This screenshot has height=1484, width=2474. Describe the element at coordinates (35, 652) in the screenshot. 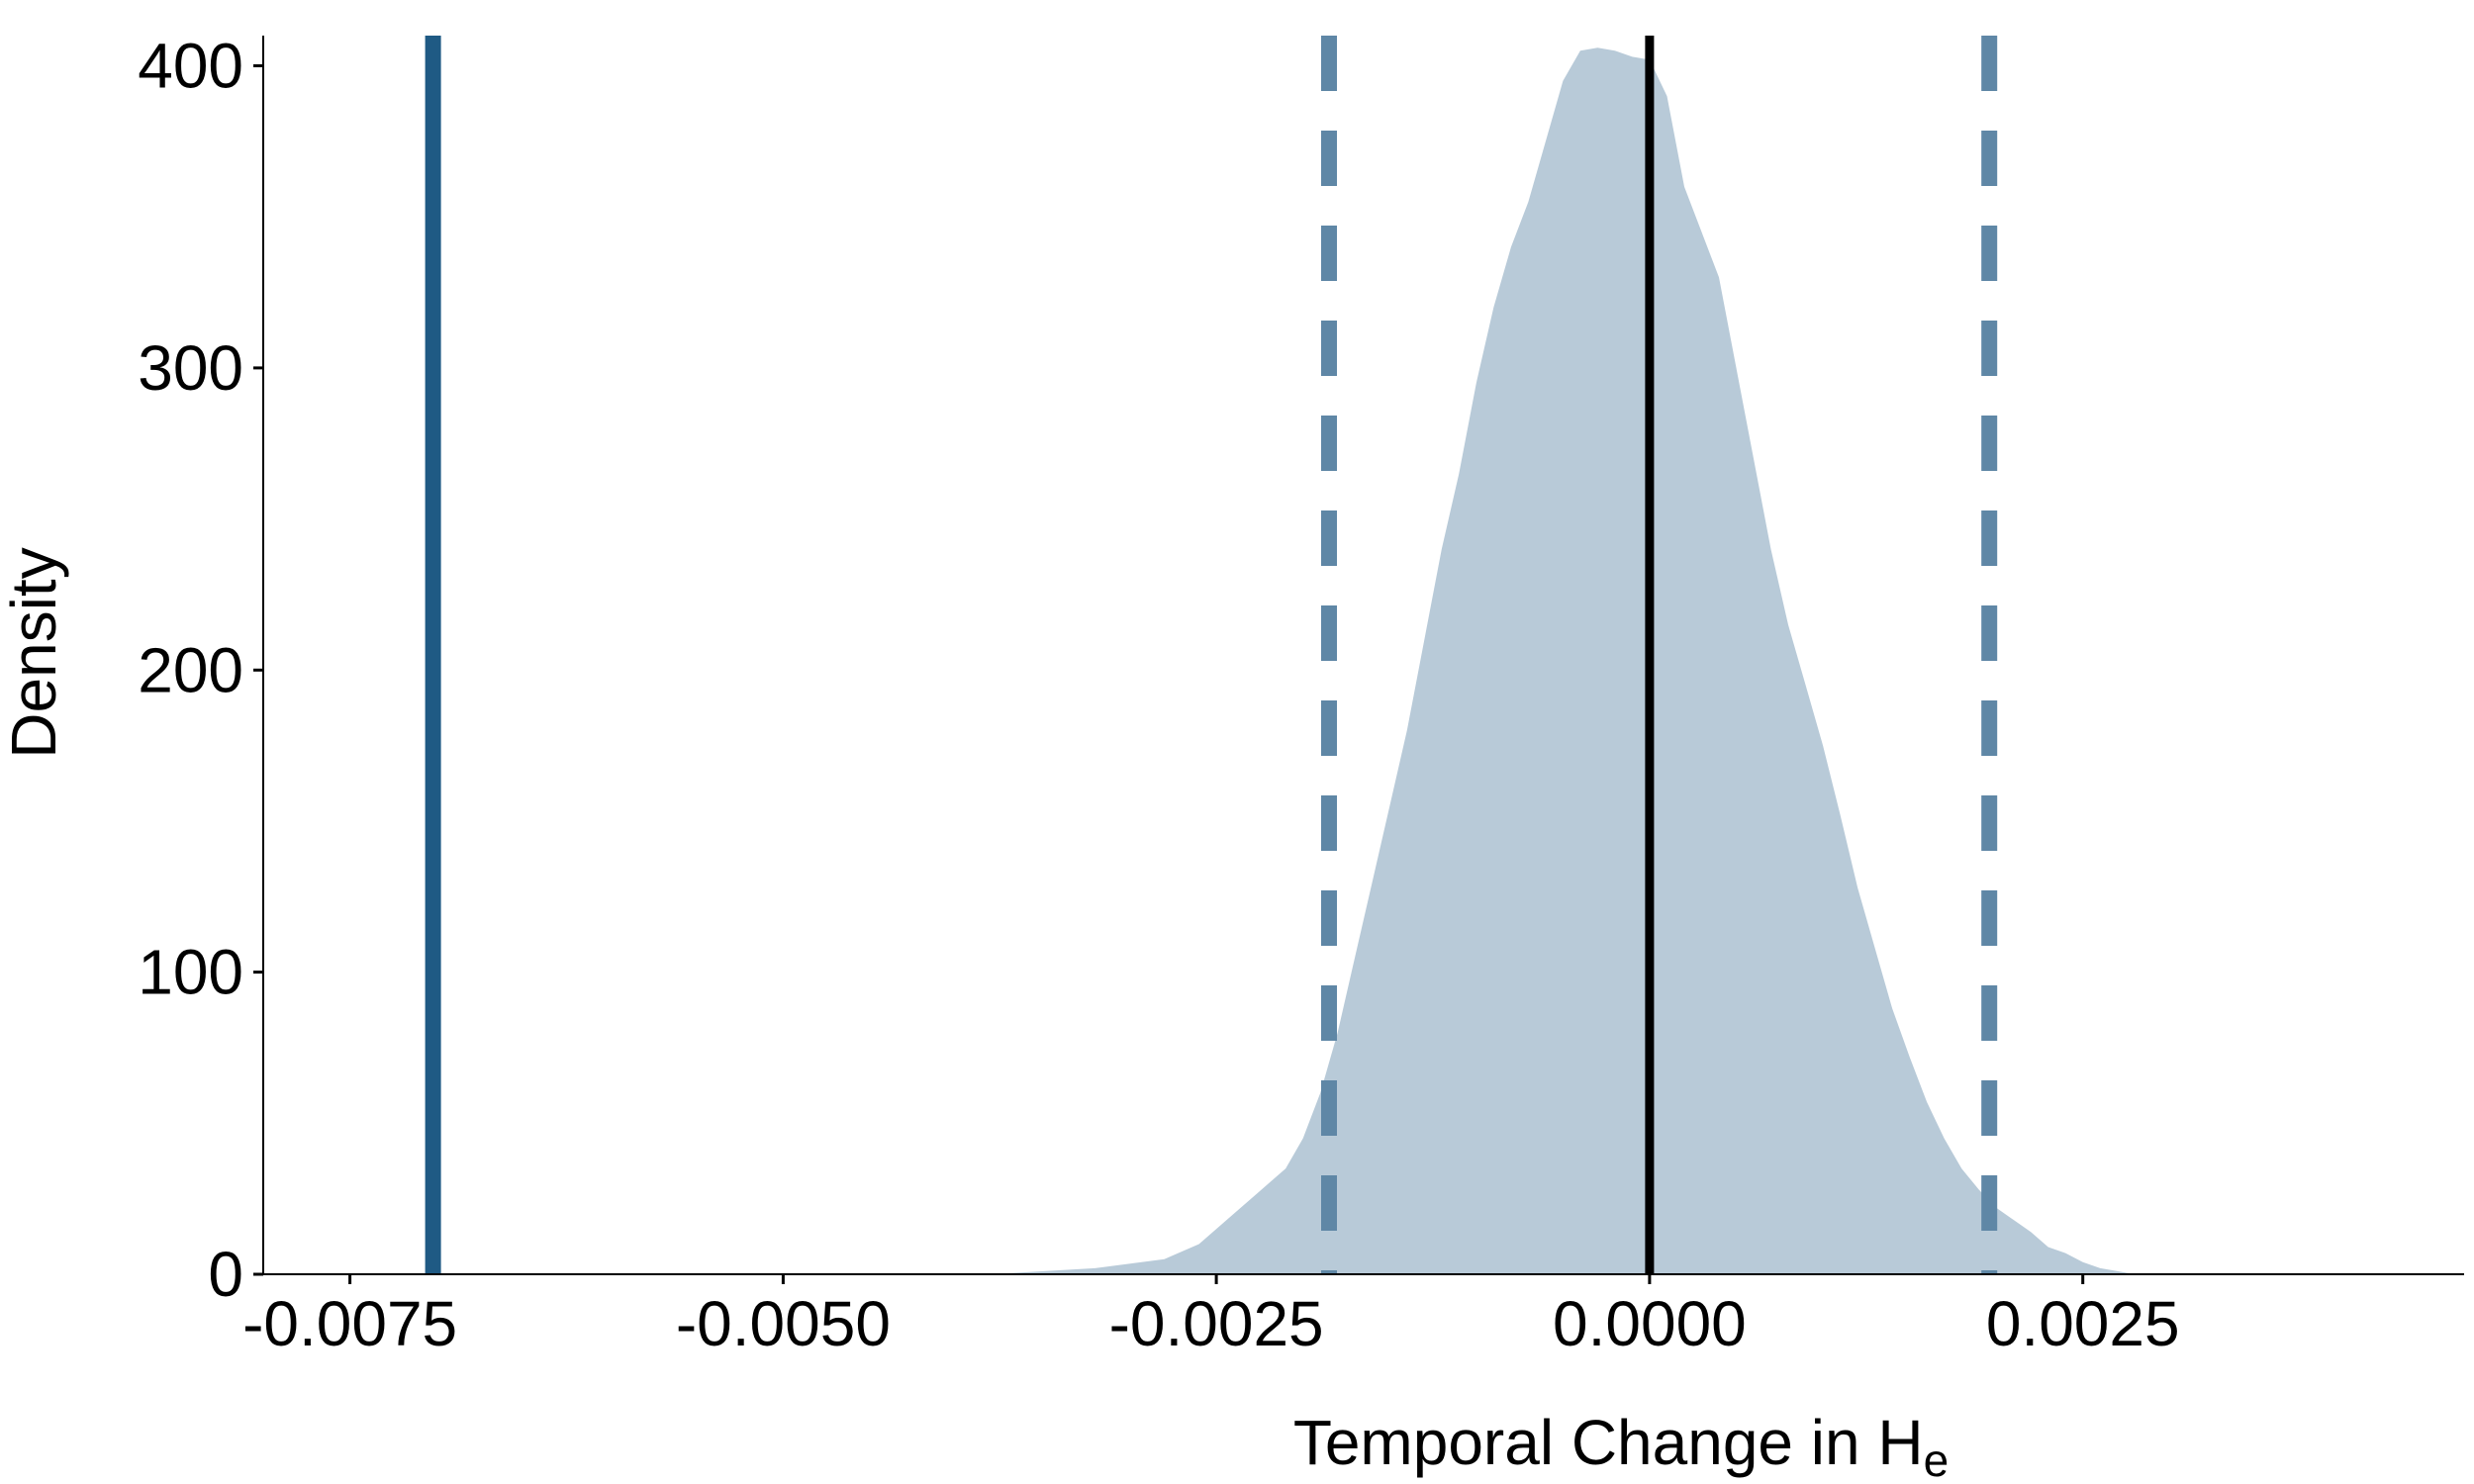

I see `y-axis-title: Density` at that location.